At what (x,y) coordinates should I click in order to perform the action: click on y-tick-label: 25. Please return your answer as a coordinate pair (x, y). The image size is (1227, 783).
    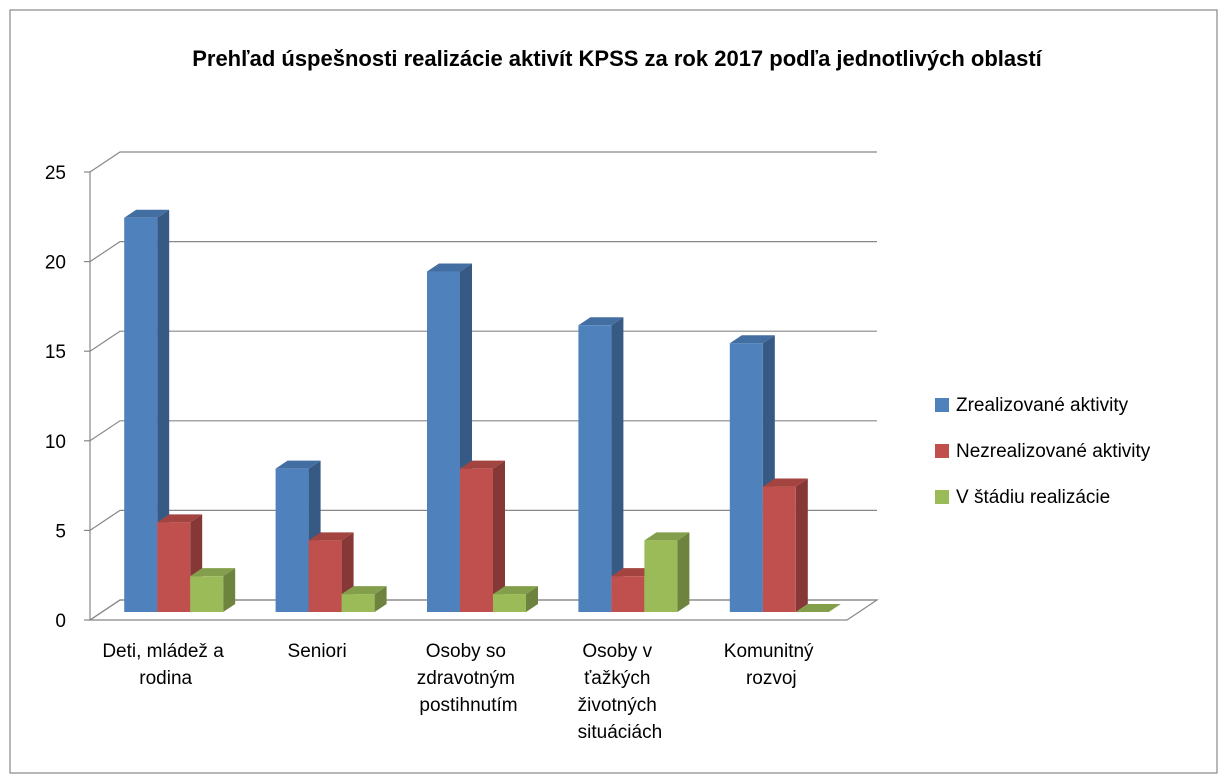
    Looking at the image, I should click on (55, 173).